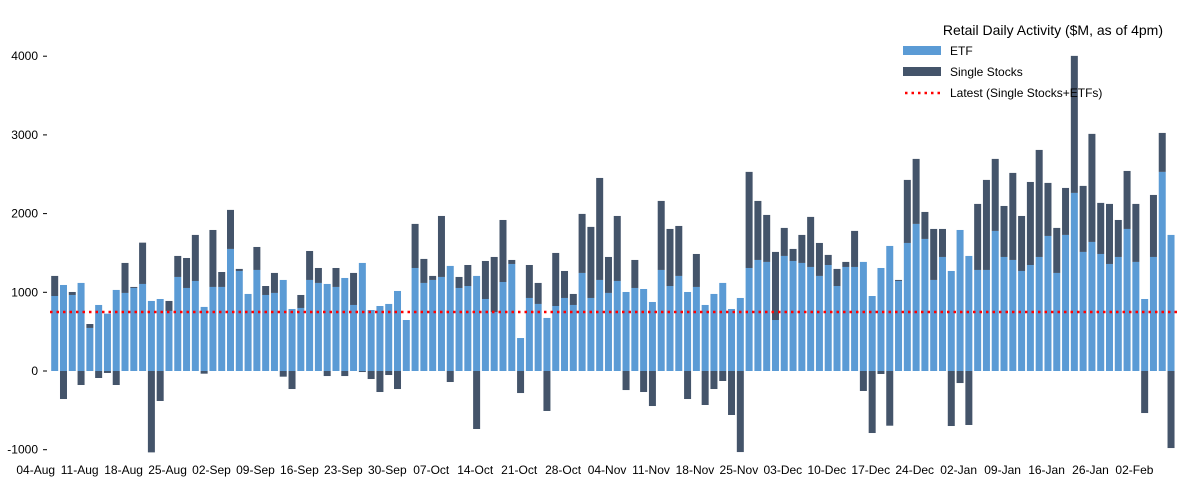 This screenshot has height=486, width=1182. Describe the element at coordinates (27, 253) in the screenshot. I see `y-axis: -1000 0 1000 2000 3000 4000` at that location.